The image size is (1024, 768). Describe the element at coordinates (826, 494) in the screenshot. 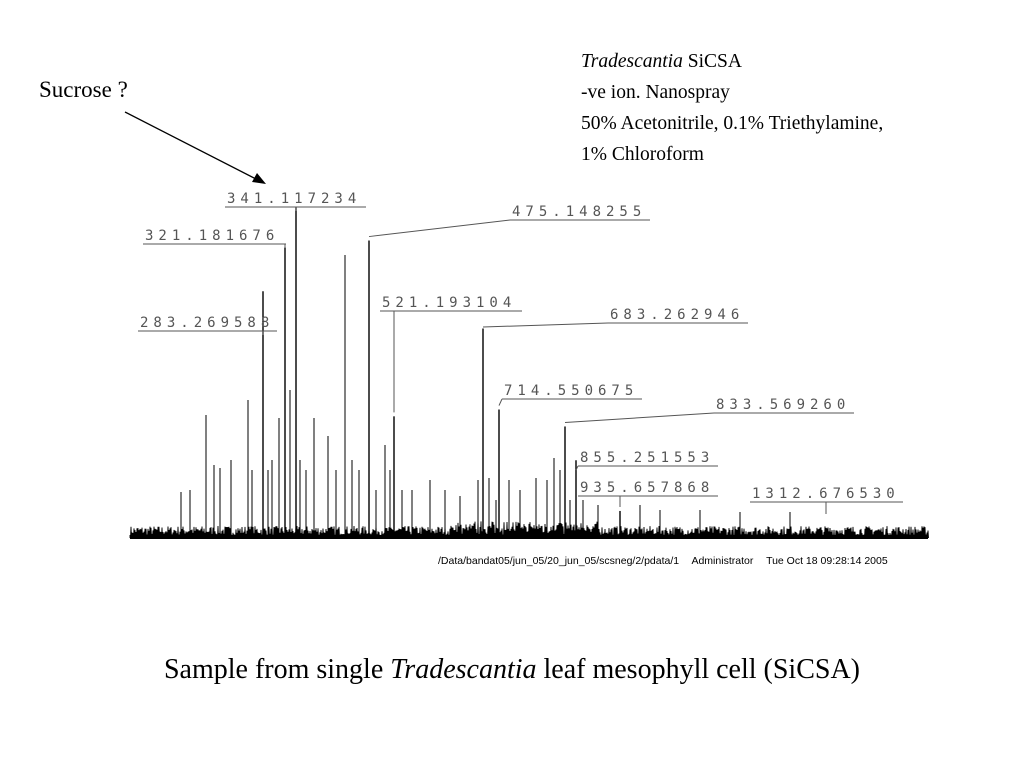

I see `peak-label: 1312.676530` at that location.